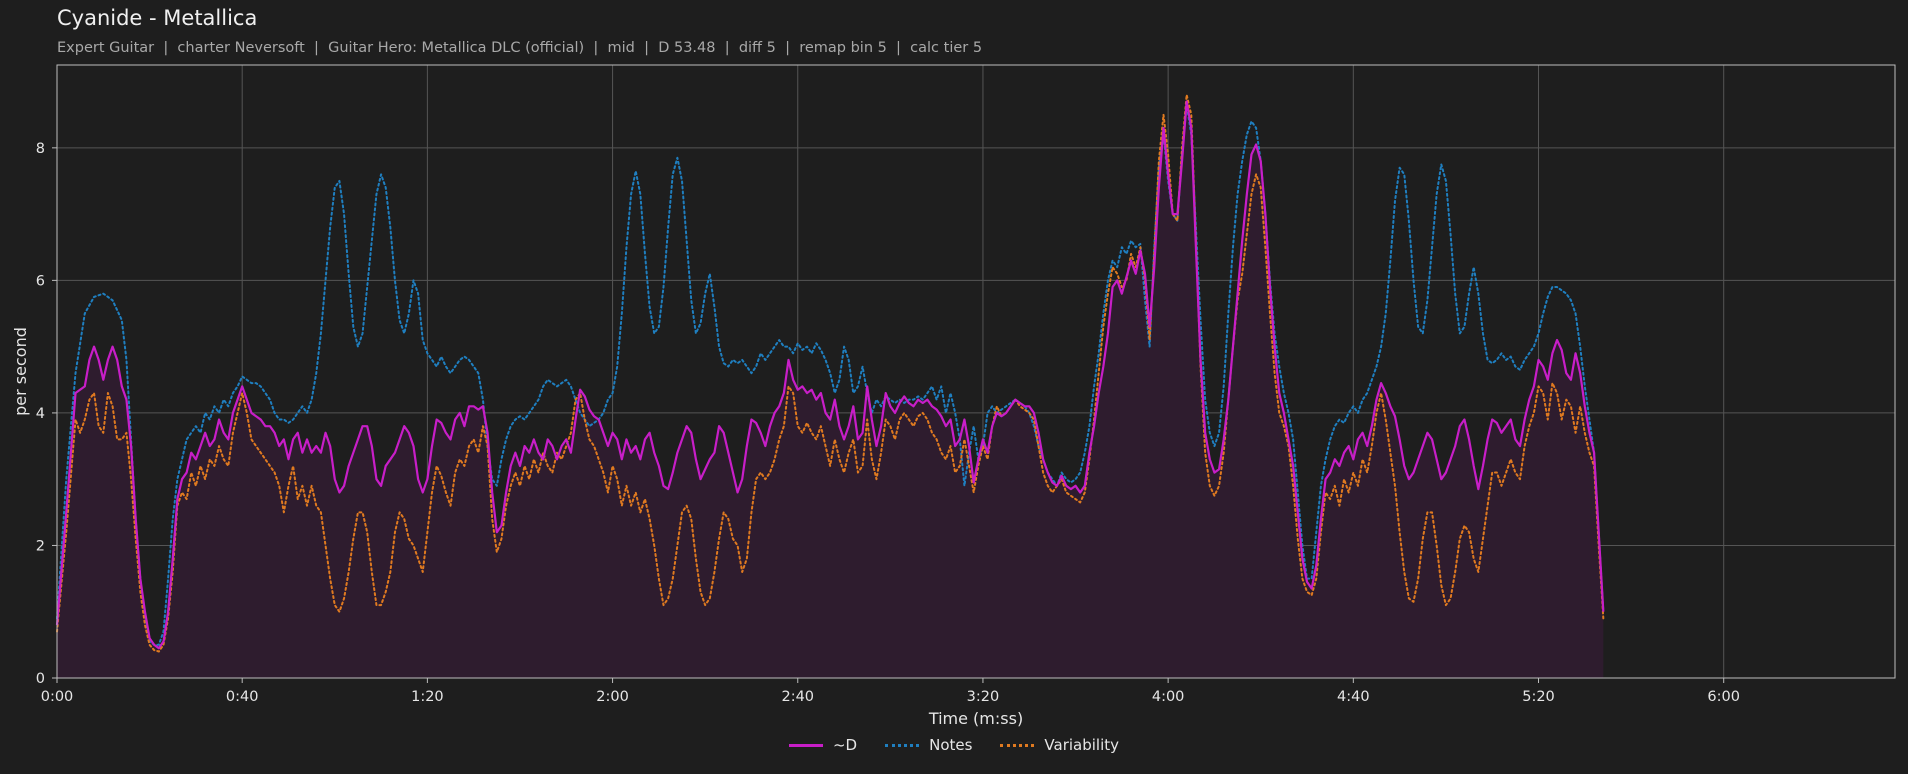 The height and width of the screenshot is (774, 1908). Describe the element at coordinates (40, 414) in the screenshot. I see `y-tick-label: 4` at that location.